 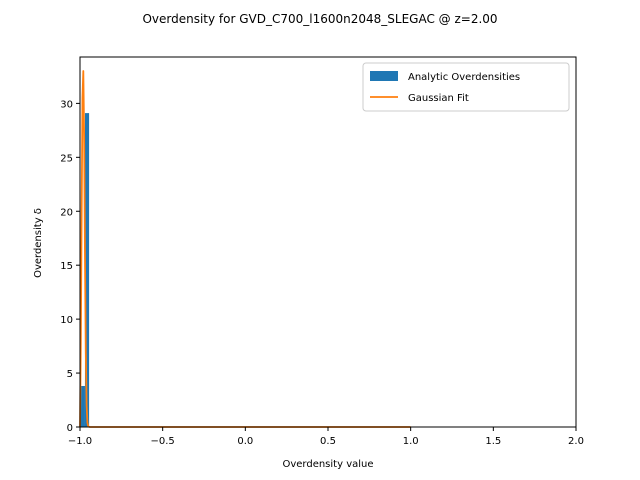 I want to click on y-tick-label-5: 25, so click(x=66, y=158).